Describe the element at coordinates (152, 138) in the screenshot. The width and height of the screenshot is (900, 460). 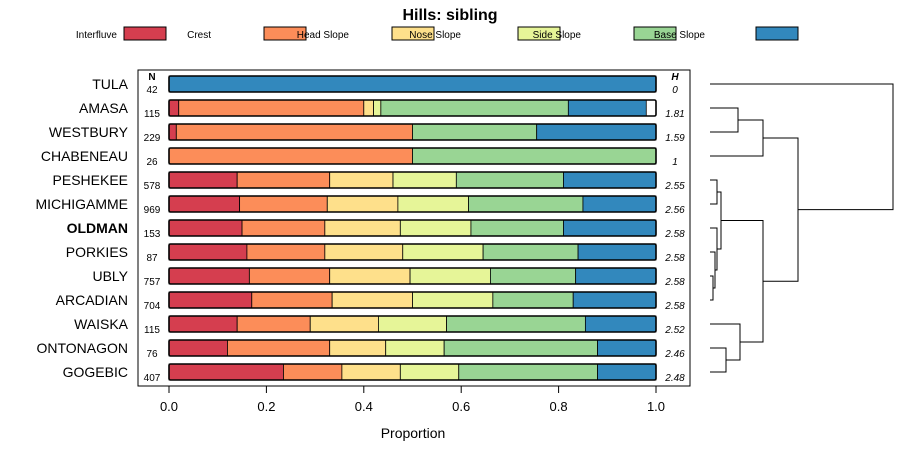
I see `n-value: 229` at that location.